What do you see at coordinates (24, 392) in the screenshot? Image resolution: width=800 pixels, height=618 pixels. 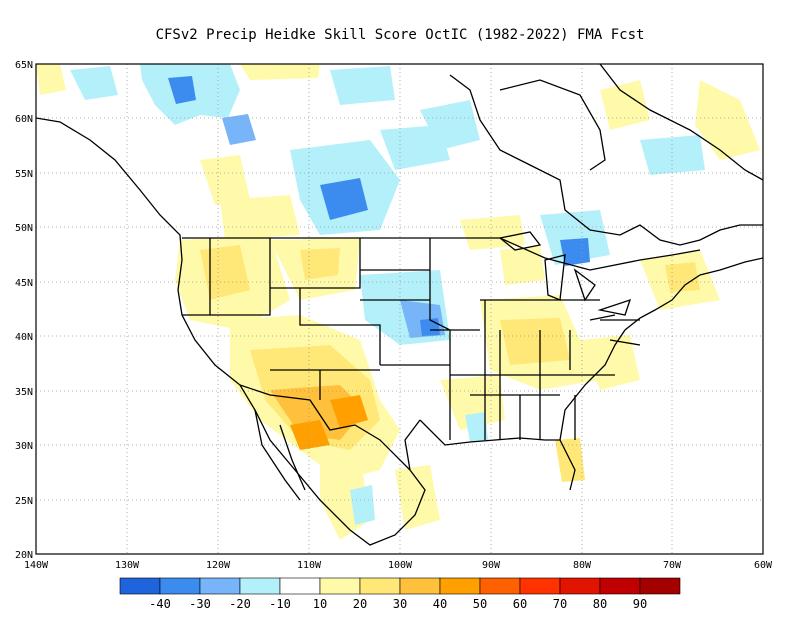 I see `lat-label: 35N` at bounding box center [24, 392].